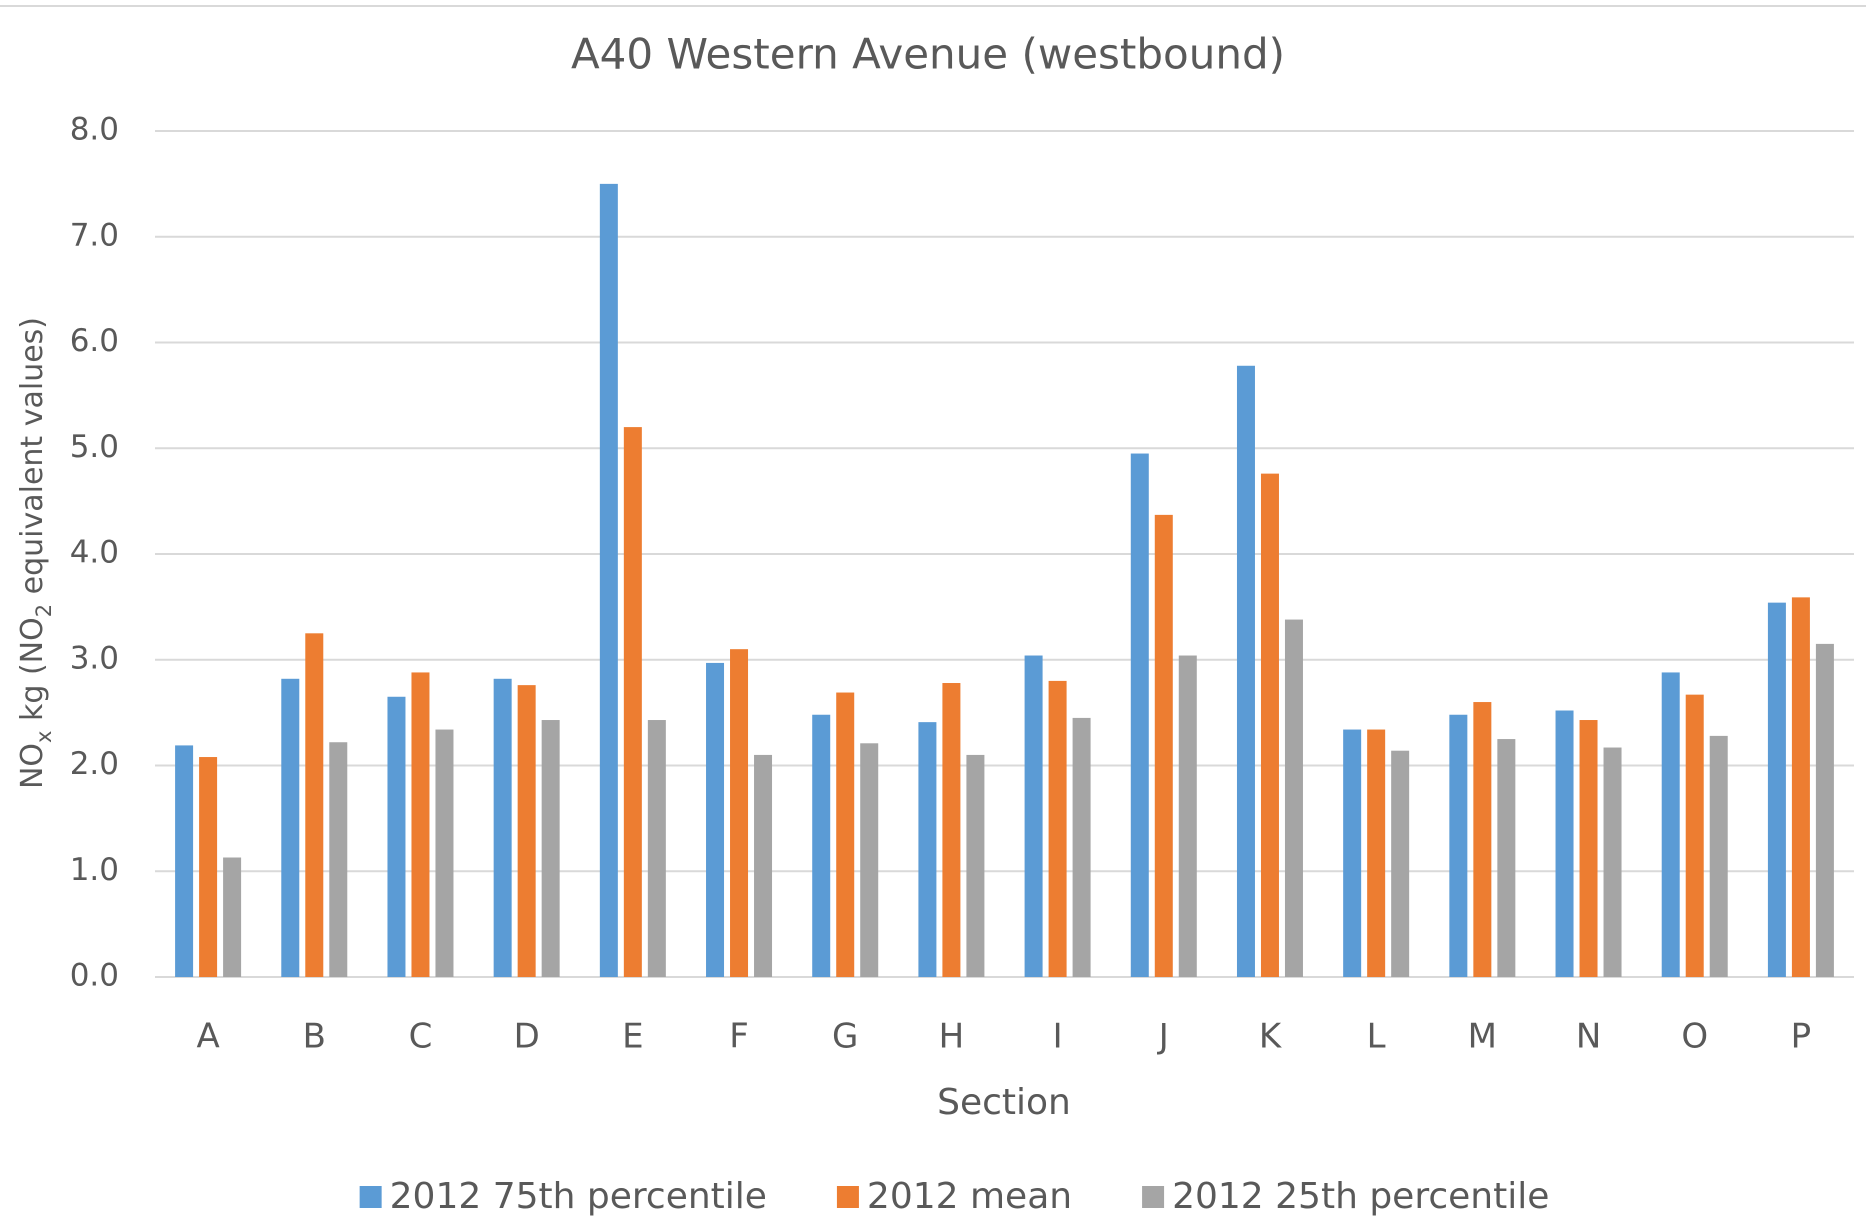 The height and width of the screenshot is (1220, 1866). I want to click on y-axis-title-part: equivalent values), so click(32, 460).